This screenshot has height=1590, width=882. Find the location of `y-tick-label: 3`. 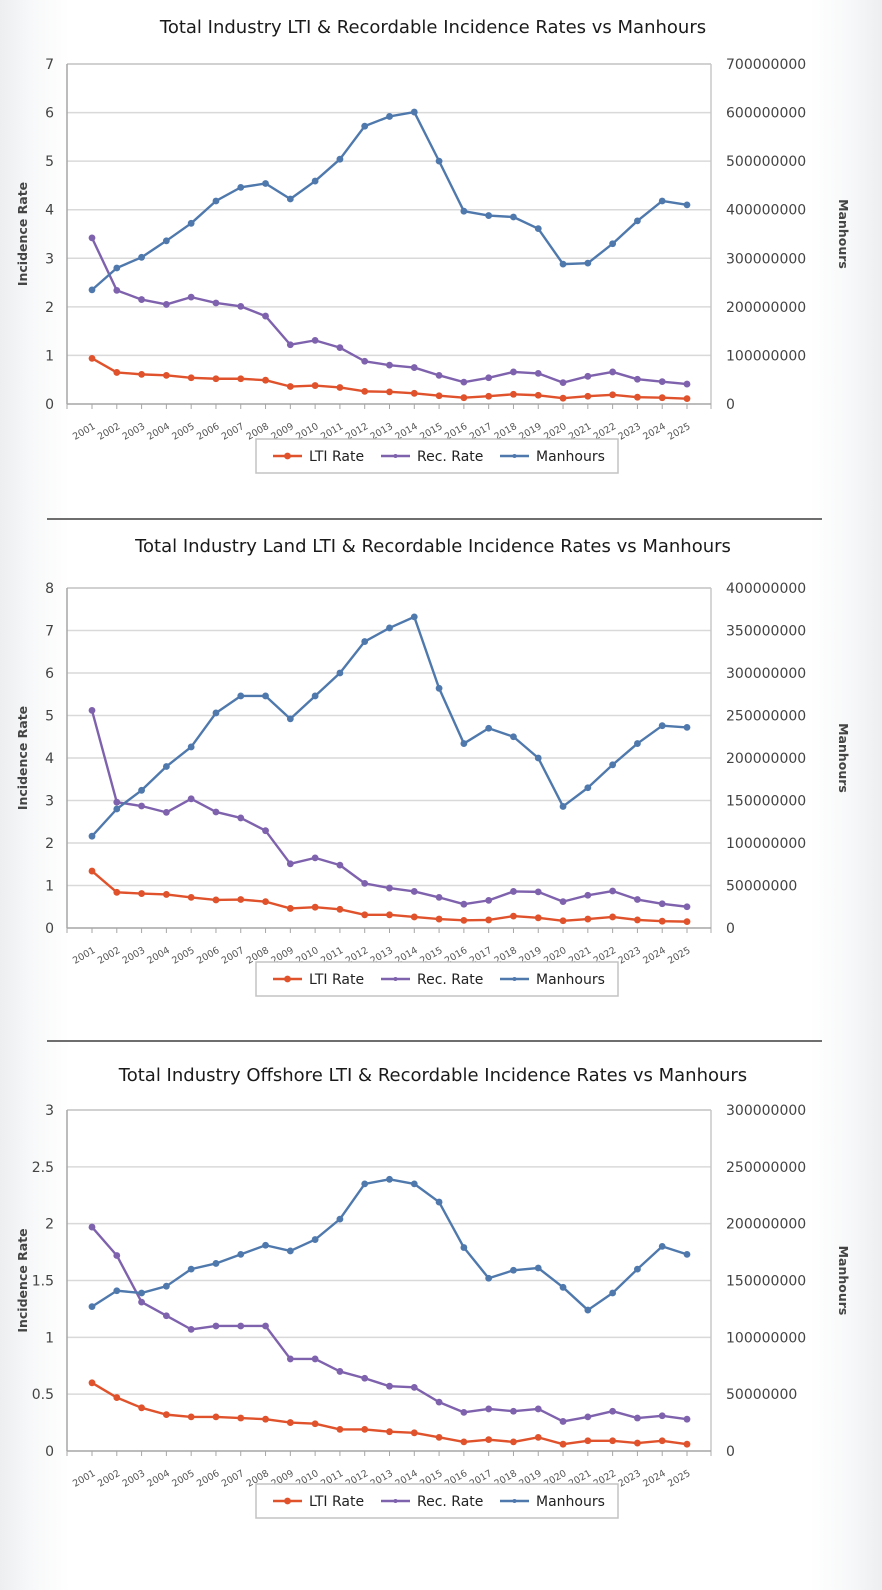

y-tick-label: 3 is located at coordinates (49, 1111).